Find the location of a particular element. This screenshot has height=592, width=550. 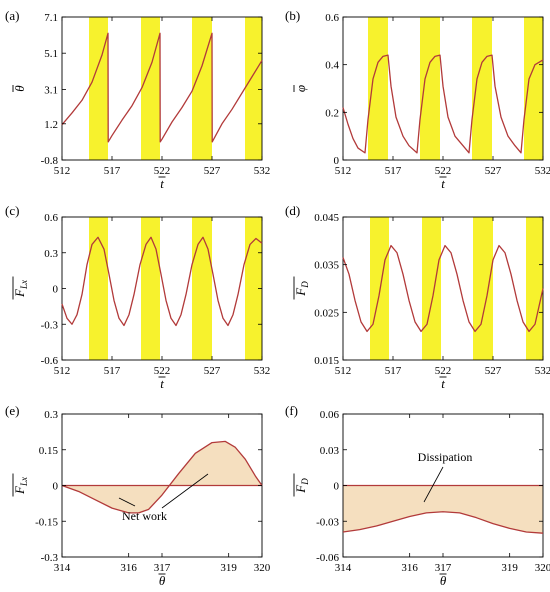

y-axis-label: θ is located at coordinates (19, 88).